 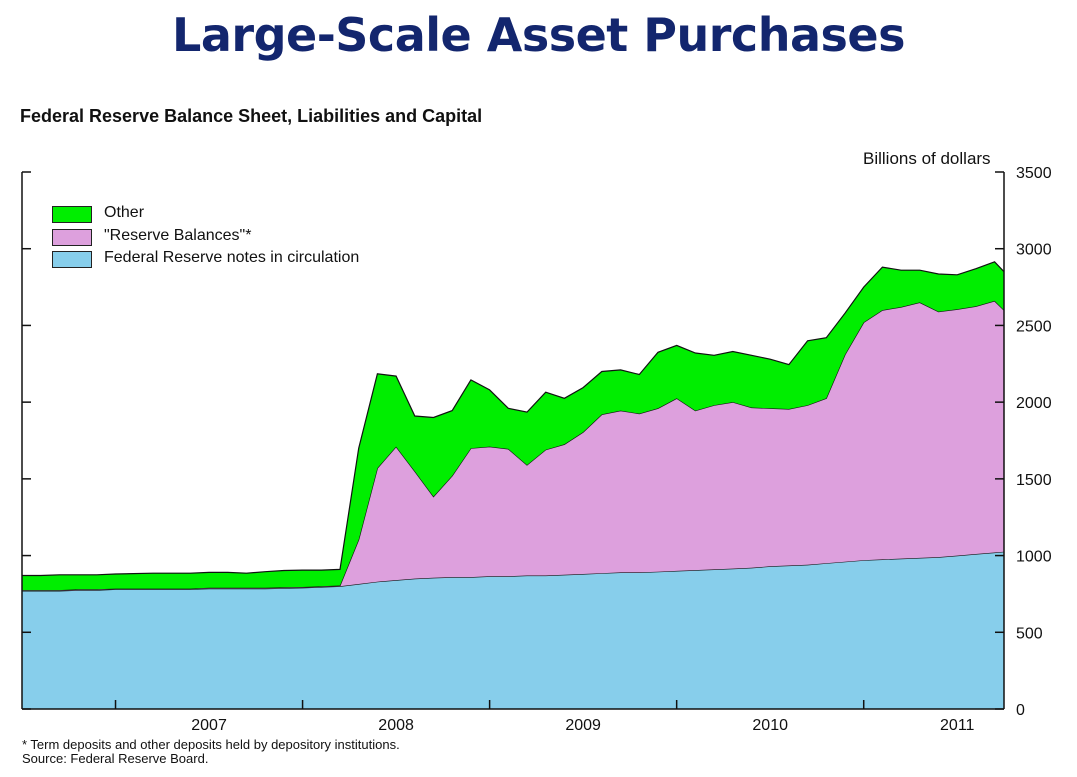 What do you see at coordinates (178, 235) in the screenshot?
I see `legend-label-reserve-balances: "Reserve Balances"*` at bounding box center [178, 235].